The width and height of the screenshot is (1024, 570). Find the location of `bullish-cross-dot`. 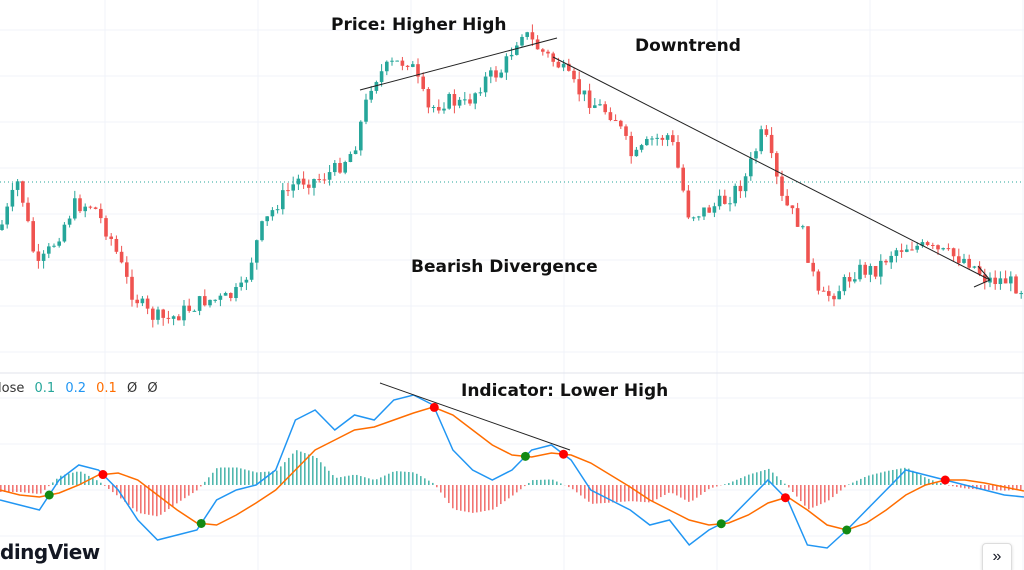

bullish-cross-dot is located at coordinates (525, 456).